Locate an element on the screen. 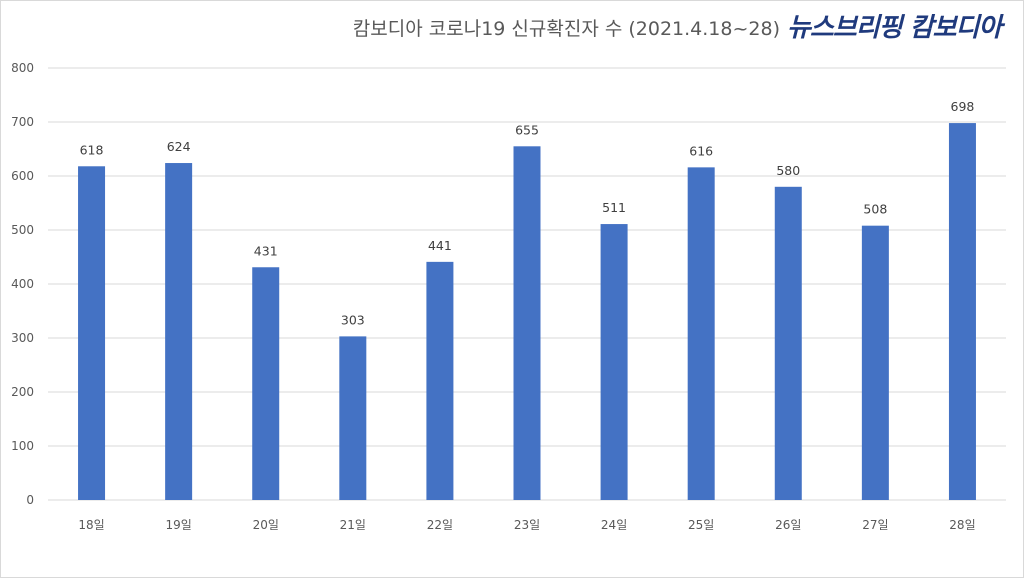  x-tick-label: 28일 is located at coordinates (962, 525).